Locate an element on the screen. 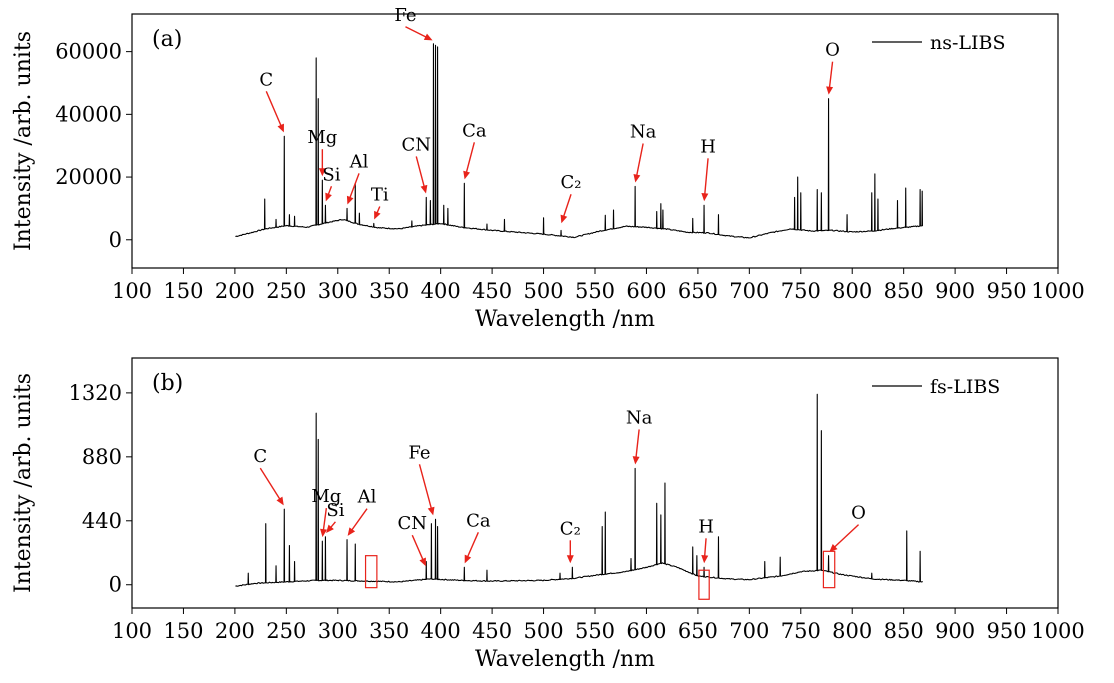 This screenshot has height=683, width=1114. y-tick-label: 0 is located at coordinates (115, 585).